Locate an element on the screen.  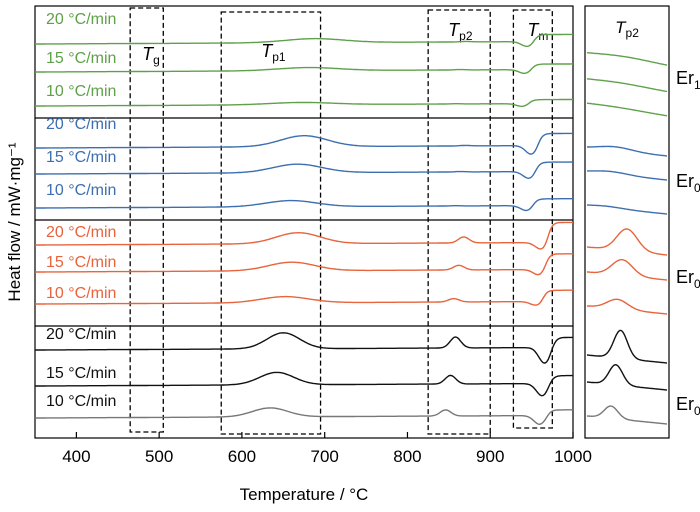
region-label: Tp2 is located at coordinates (460, 31).